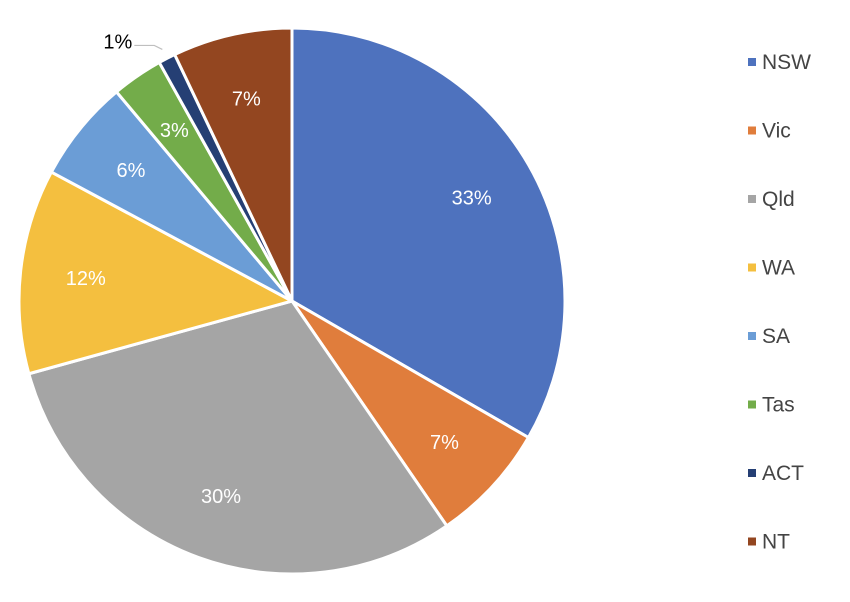 This screenshot has width=850, height=602. I want to click on pie-slice-vic, so click(410, 413).